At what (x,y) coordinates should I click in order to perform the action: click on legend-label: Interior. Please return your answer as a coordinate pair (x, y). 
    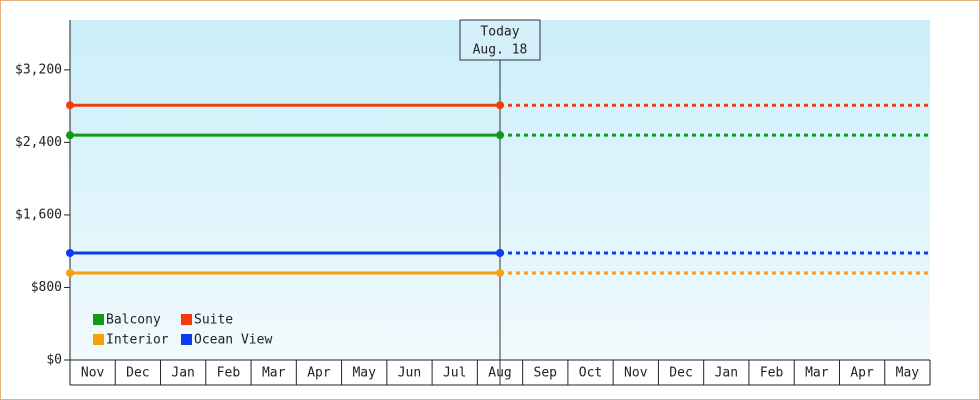
    Looking at the image, I should click on (137, 340).